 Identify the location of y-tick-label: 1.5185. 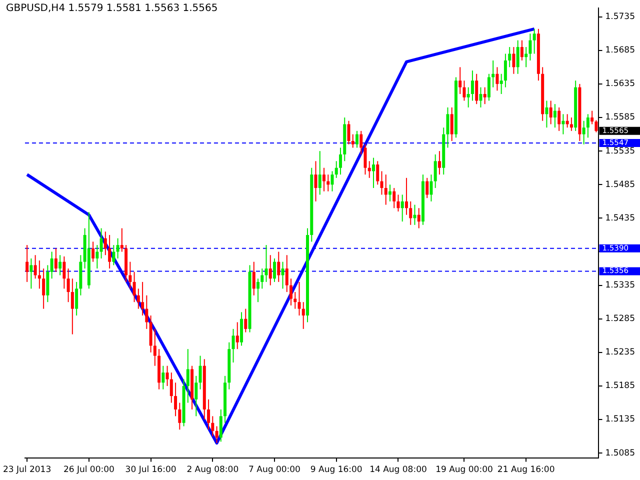
(620, 386).